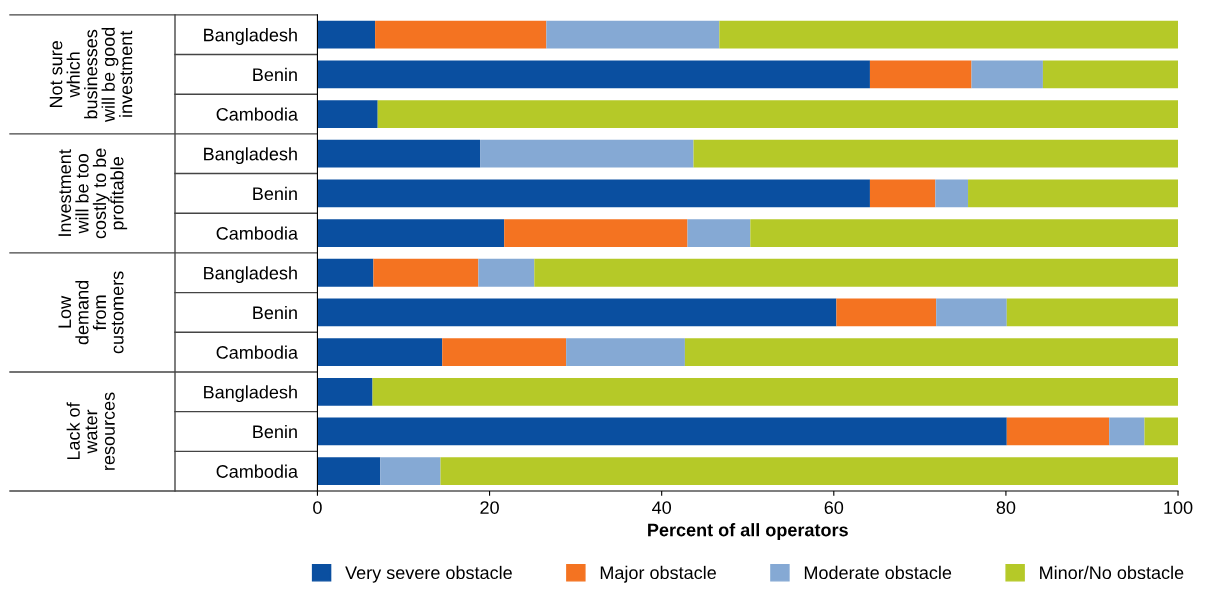  What do you see at coordinates (91, 312) in the screenshot?
I see `text: Low demand from customers` at bounding box center [91, 312].